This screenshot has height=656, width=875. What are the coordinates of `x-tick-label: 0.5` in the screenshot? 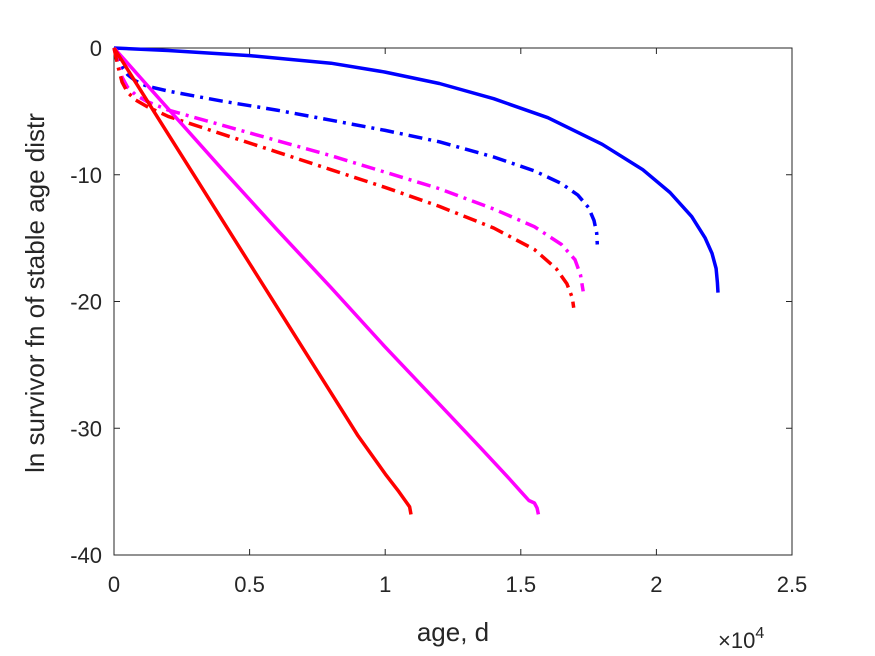 It's located at (249, 584).